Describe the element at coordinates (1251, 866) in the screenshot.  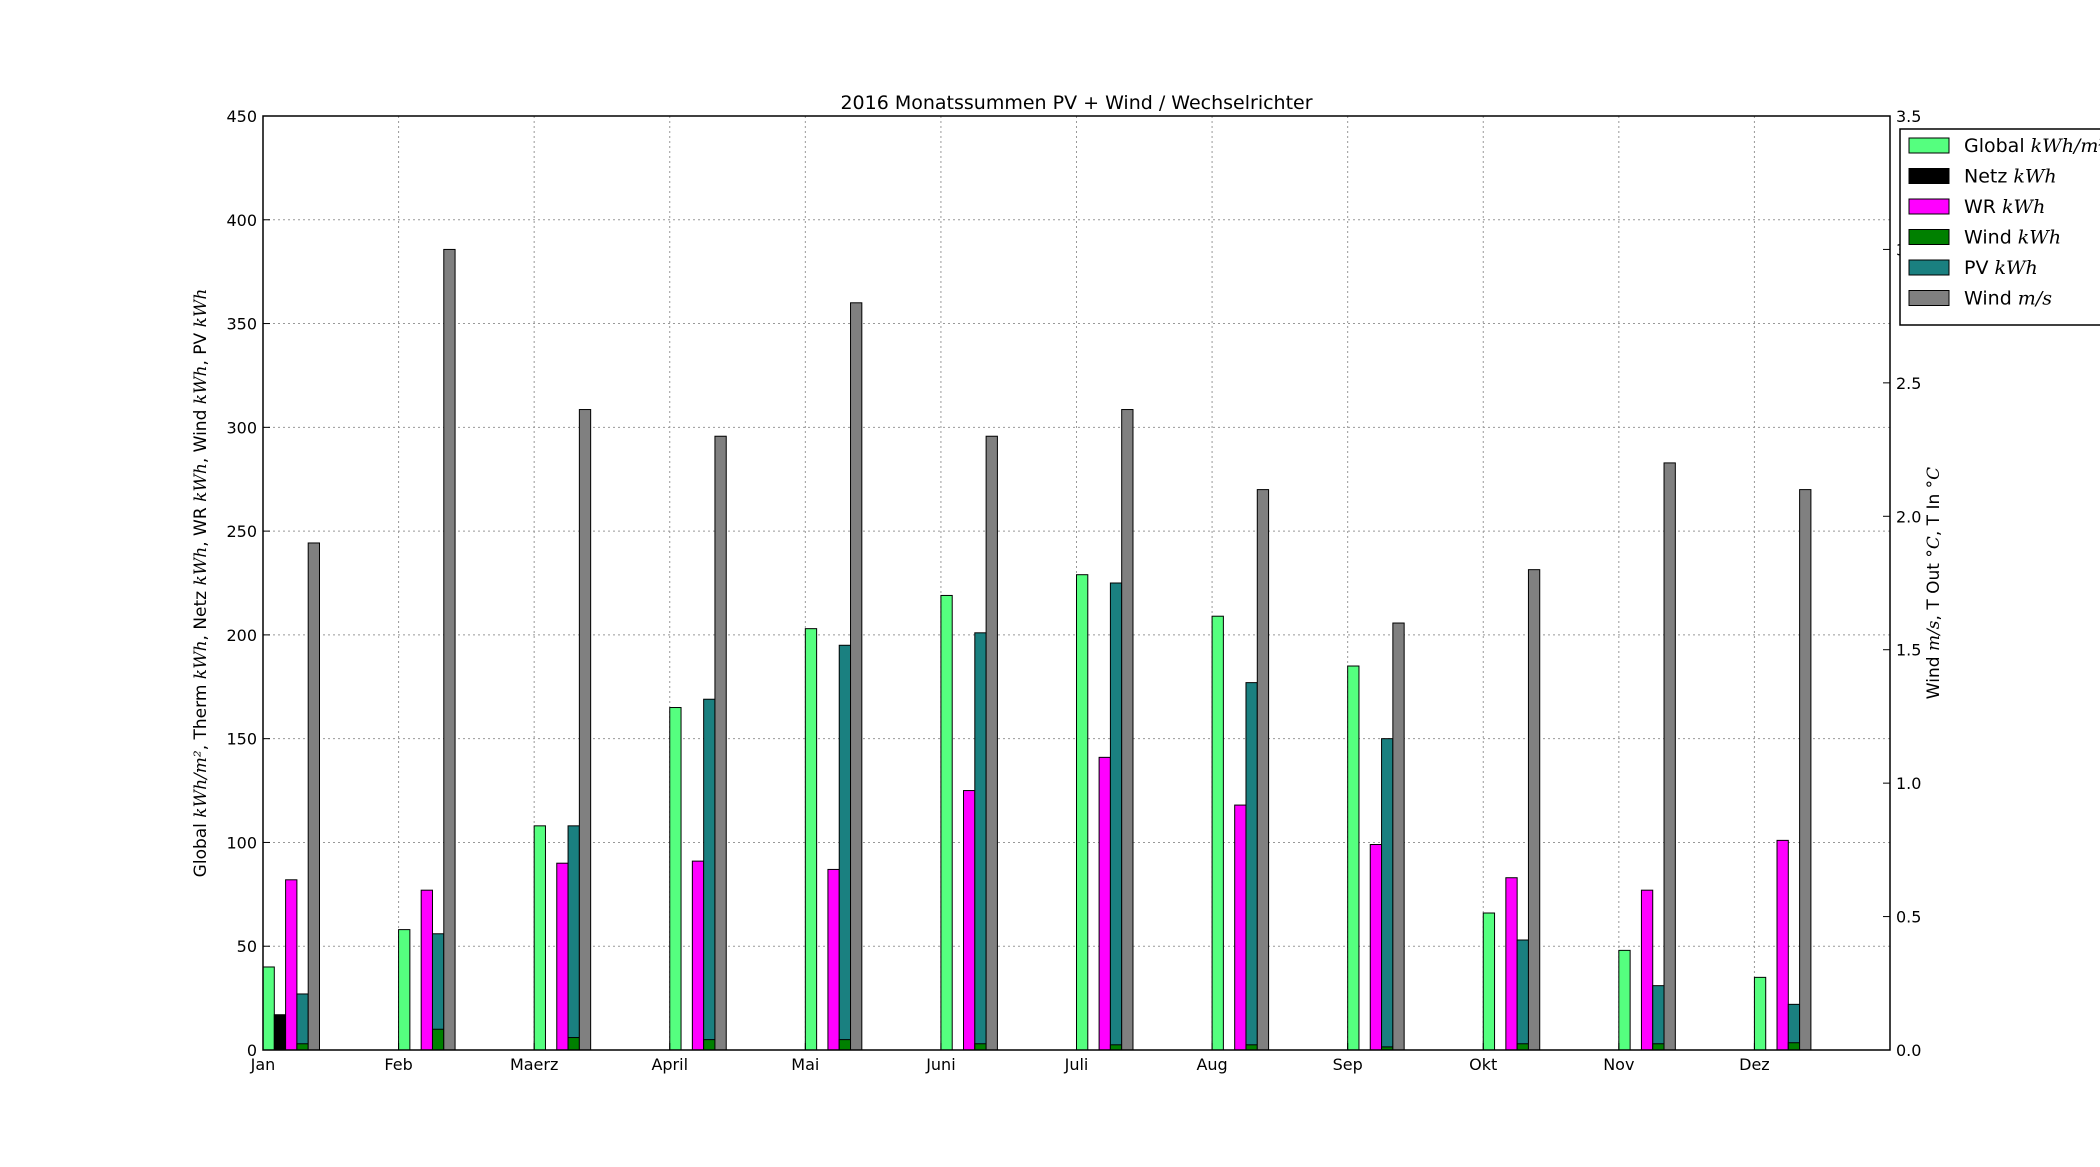
I see `bar-pv-kwh-aug` at that location.